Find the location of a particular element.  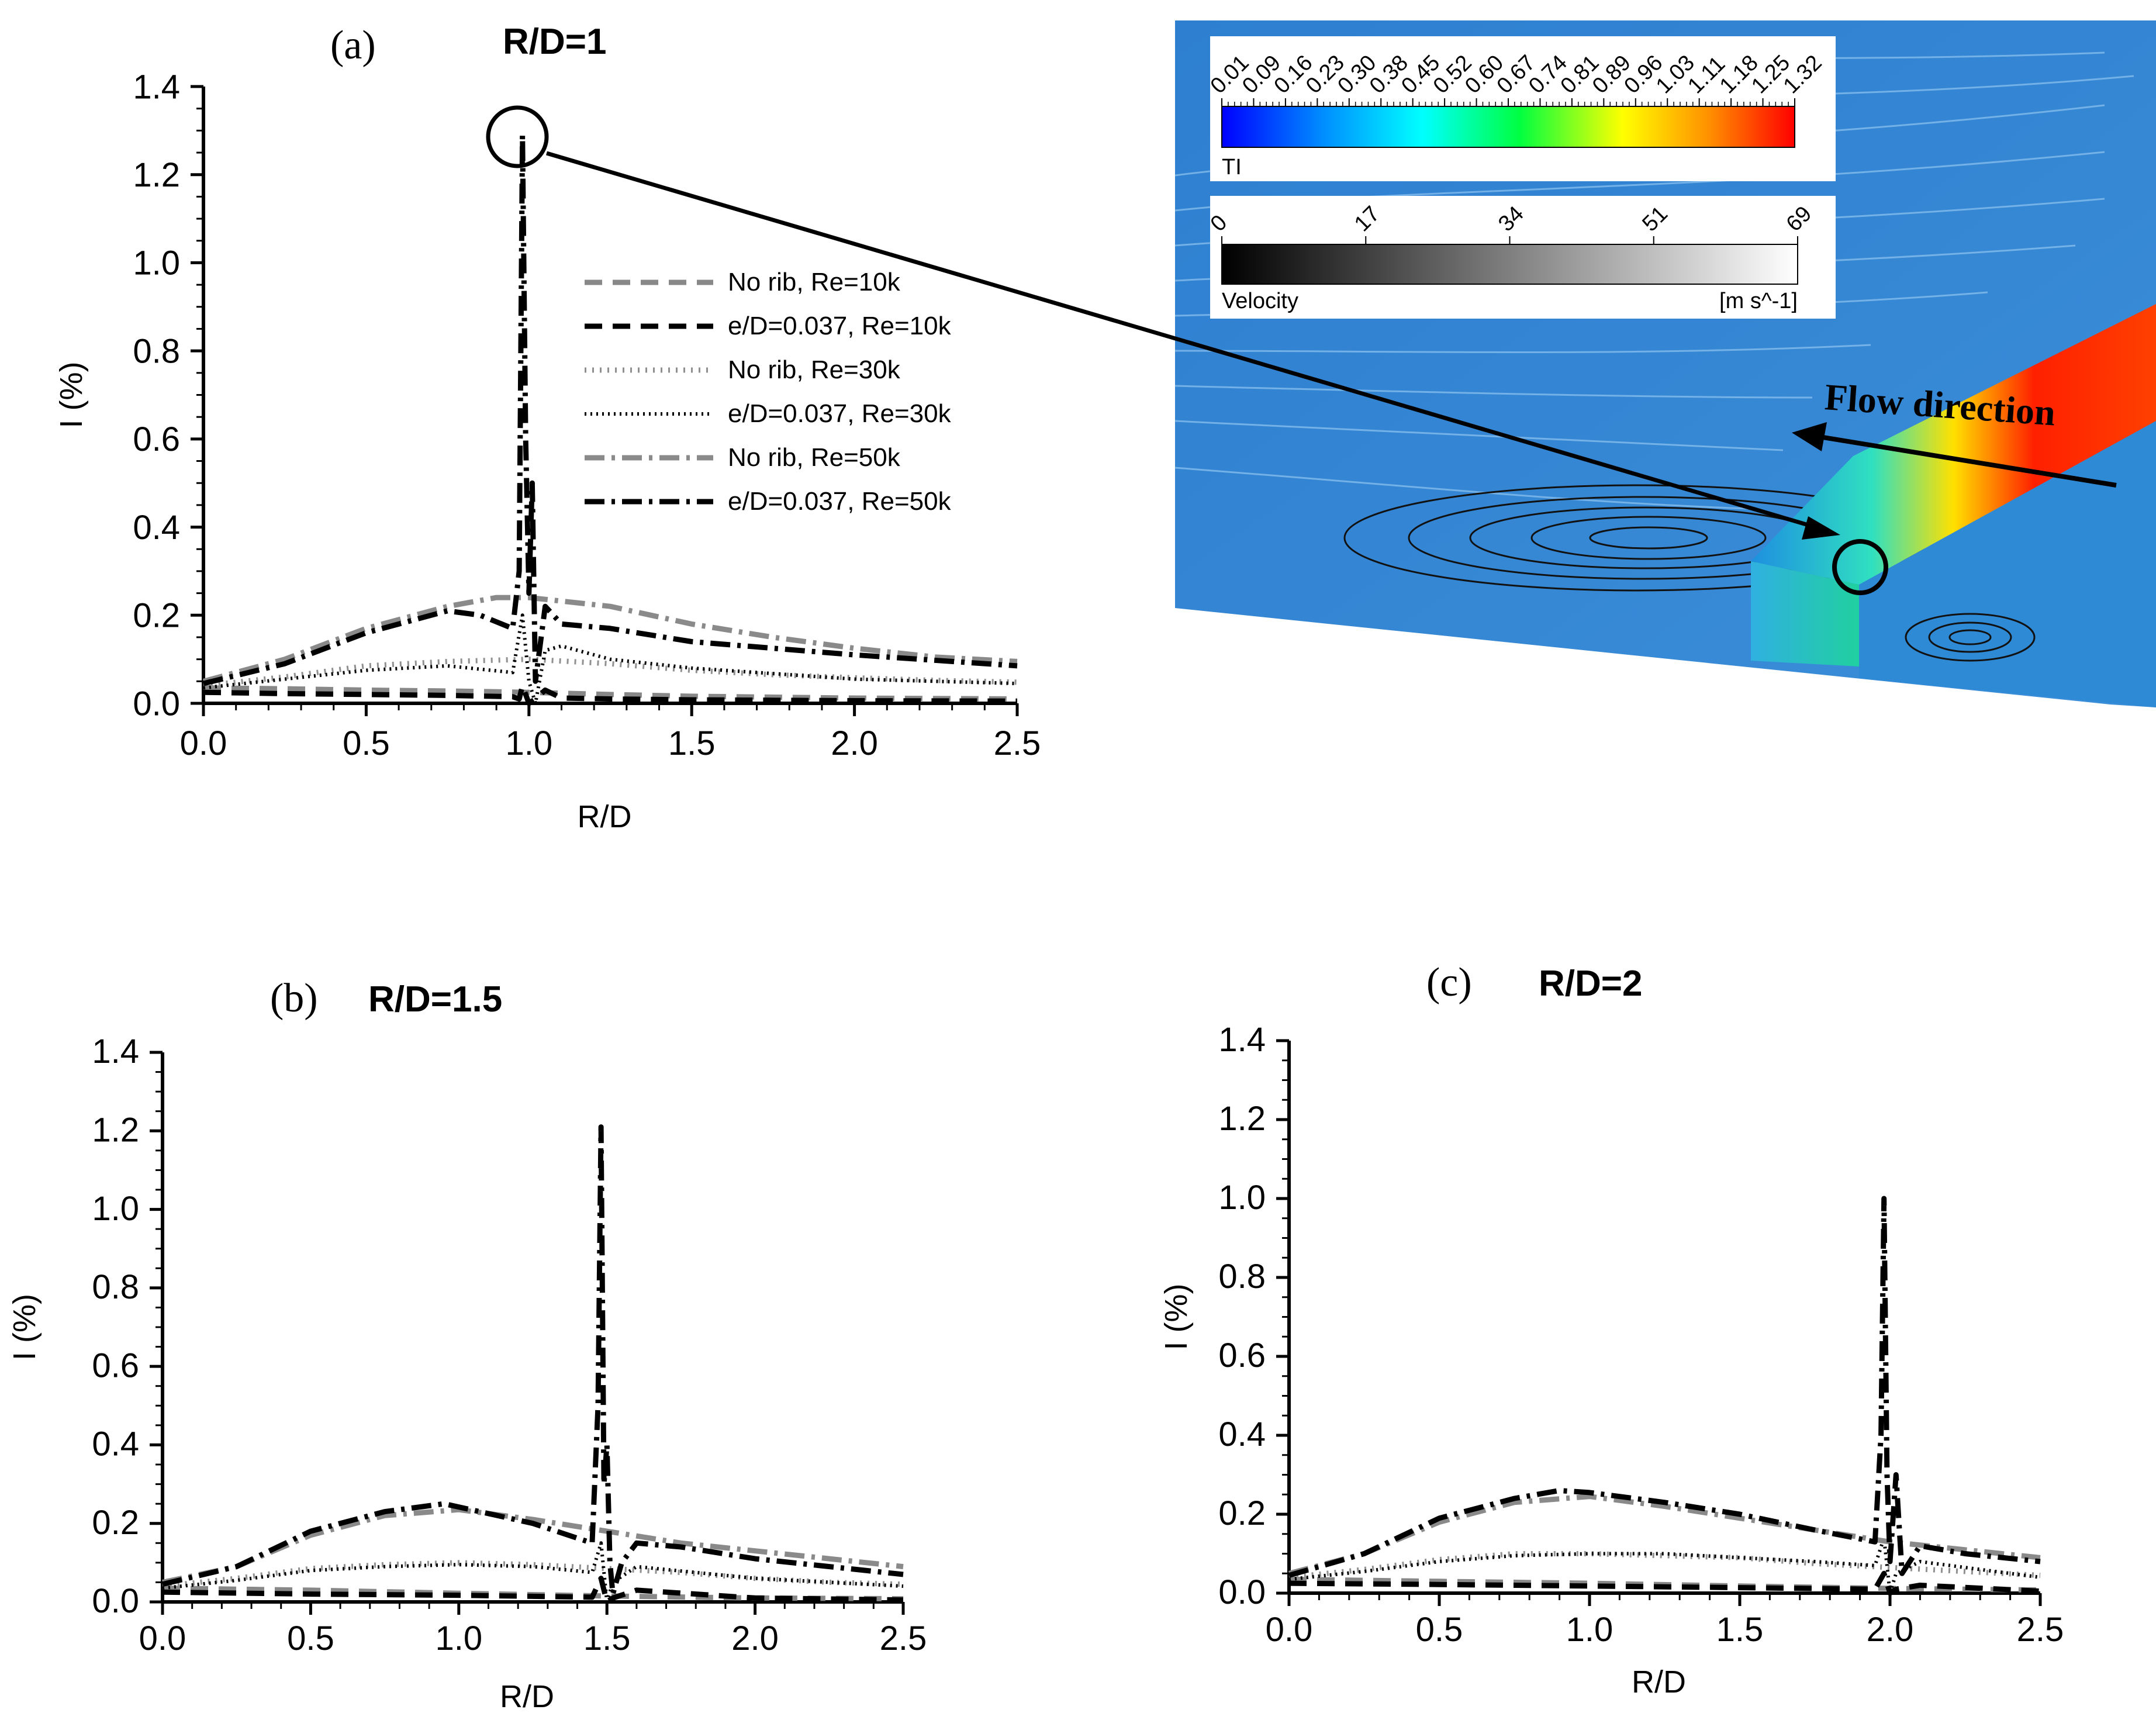

legend-entry: e/D=0.037, Re=30k is located at coordinates (840, 413).